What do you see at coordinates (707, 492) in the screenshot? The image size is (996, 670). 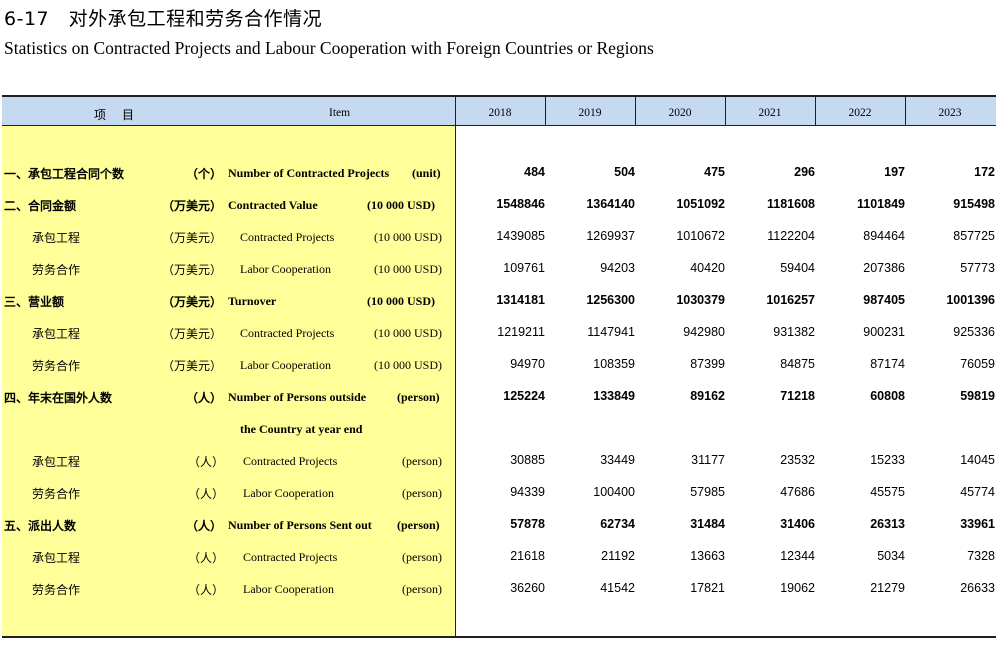 I see `cell-value: 57985` at bounding box center [707, 492].